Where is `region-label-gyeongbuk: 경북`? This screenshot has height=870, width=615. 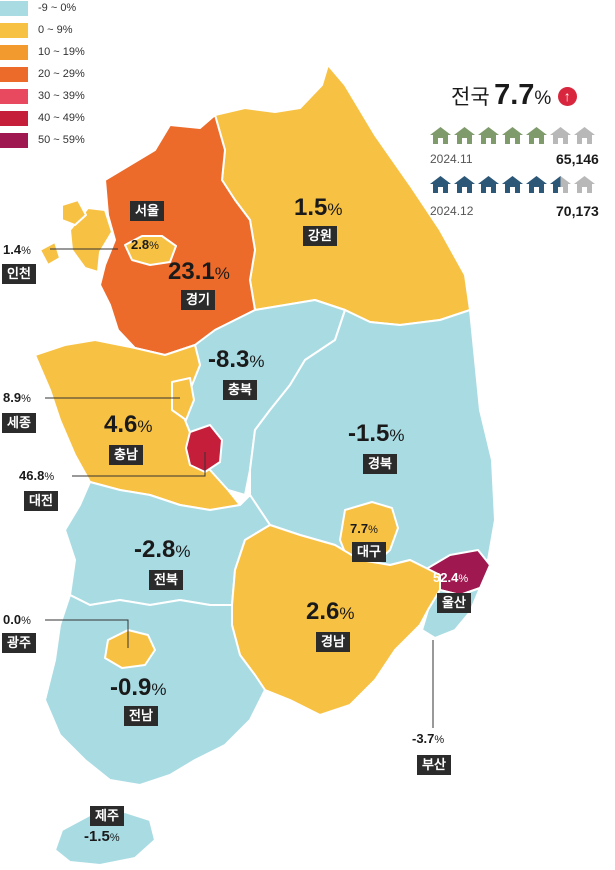 region-label-gyeongbuk: 경북 is located at coordinates (380, 464).